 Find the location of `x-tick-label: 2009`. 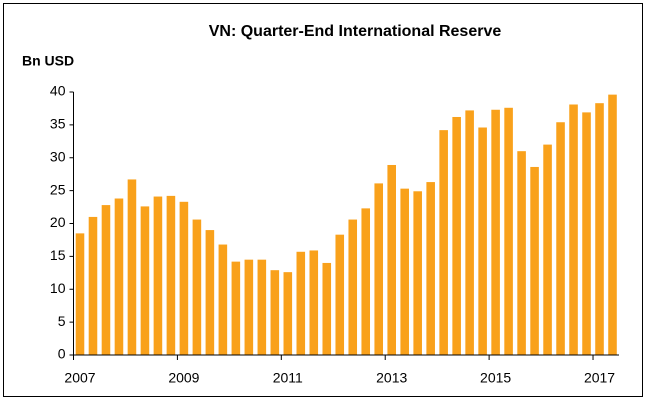

x-tick-label: 2009 is located at coordinates (183, 378).